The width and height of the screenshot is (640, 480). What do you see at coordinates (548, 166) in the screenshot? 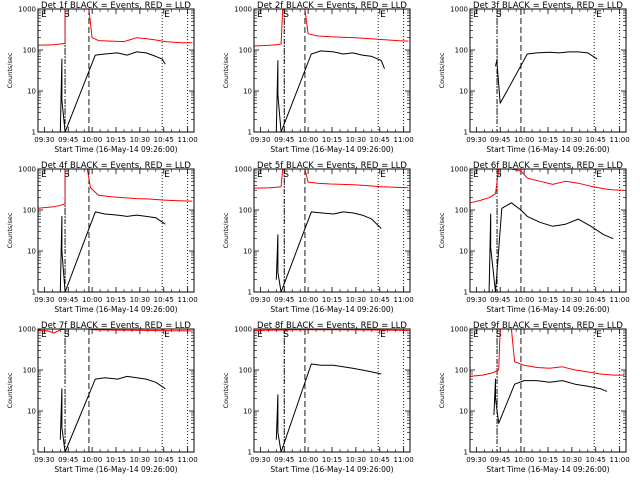
I see `panel-title: Det 6f BLACK = Events, RED = LLD` at bounding box center [548, 166].